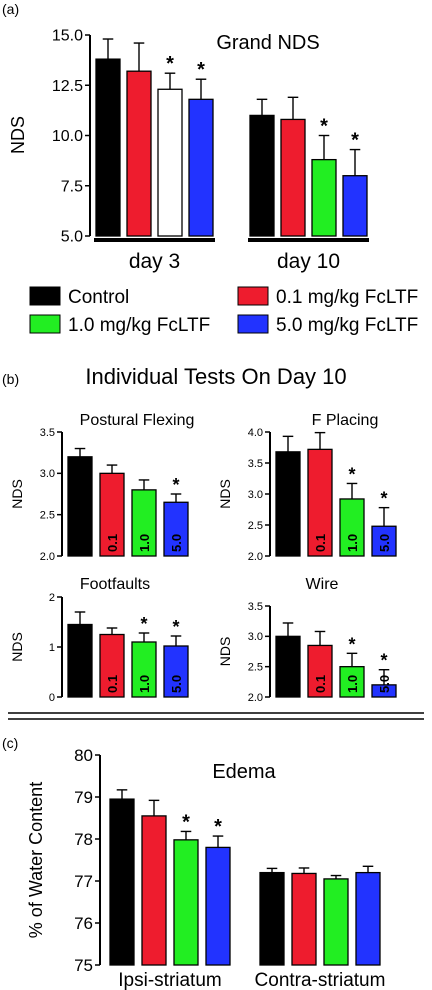  What do you see at coordinates (83, 965) in the screenshot?
I see `edema-y-tick-label: 75` at bounding box center [83, 965].